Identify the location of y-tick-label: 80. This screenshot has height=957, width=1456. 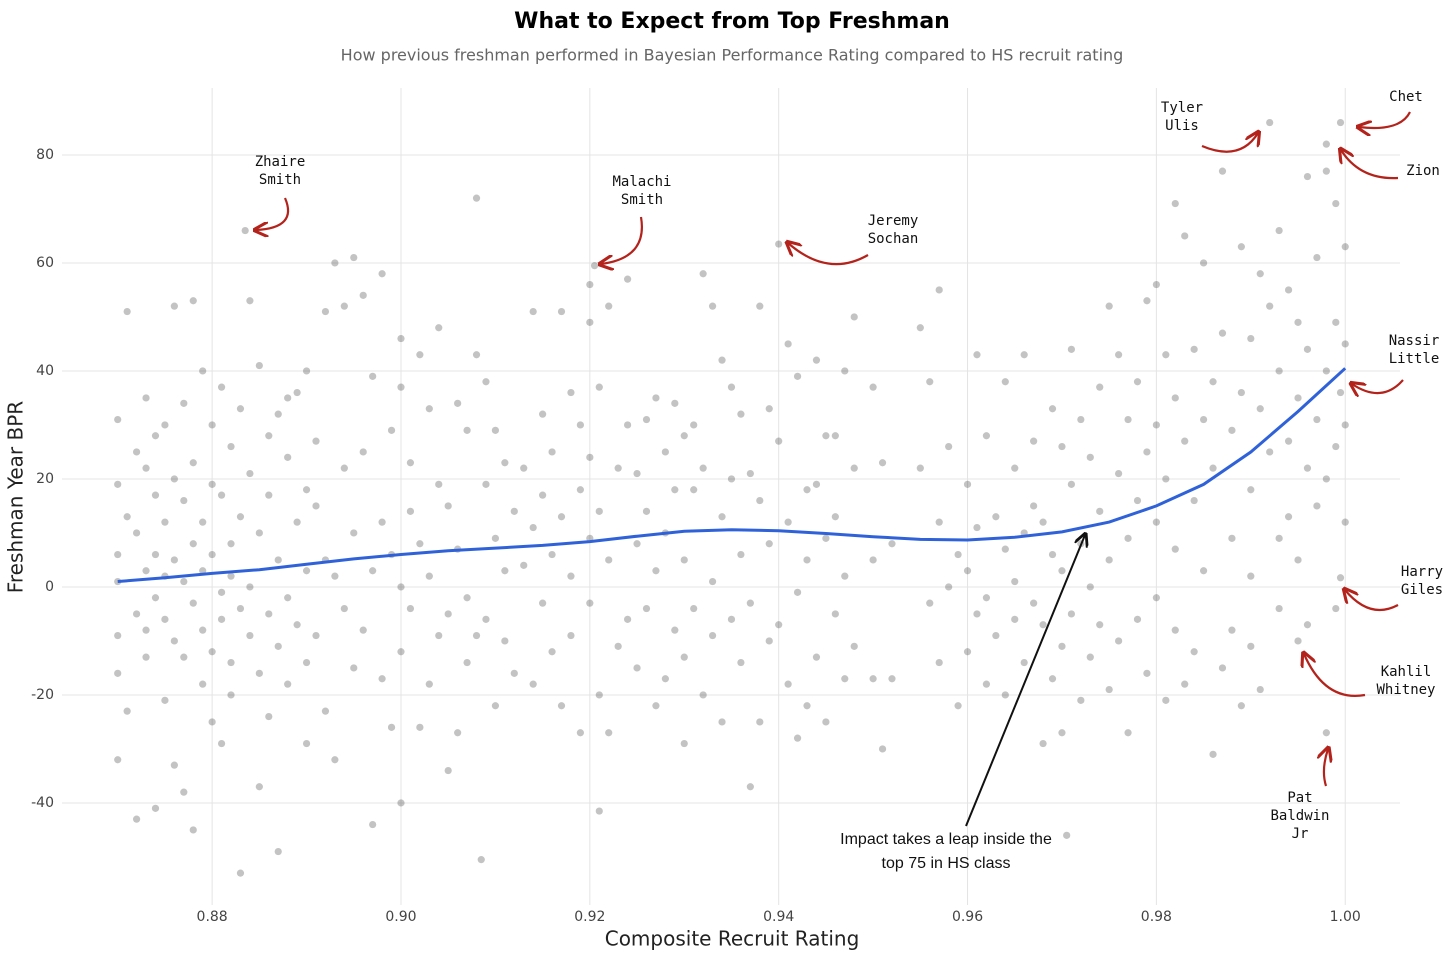
(45, 155).